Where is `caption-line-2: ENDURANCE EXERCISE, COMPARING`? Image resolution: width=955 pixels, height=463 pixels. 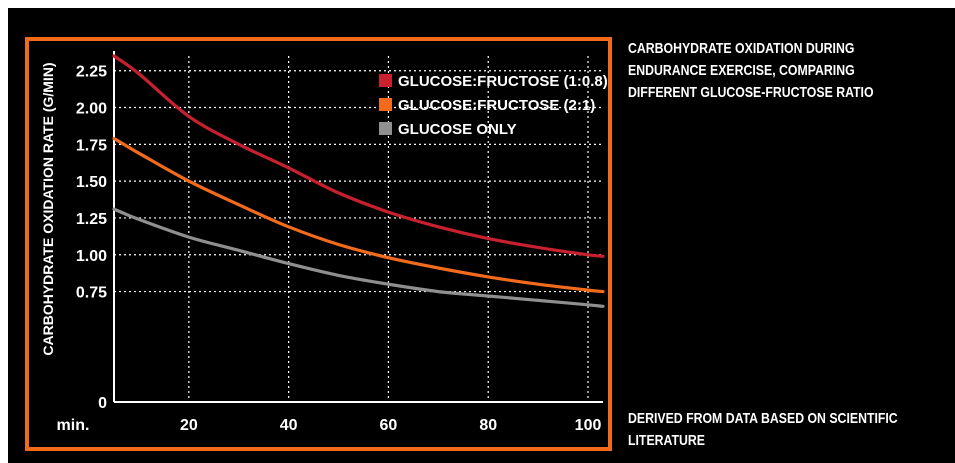
caption-line-2: ENDURANCE EXERCISE, COMPARING is located at coordinates (741, 70).